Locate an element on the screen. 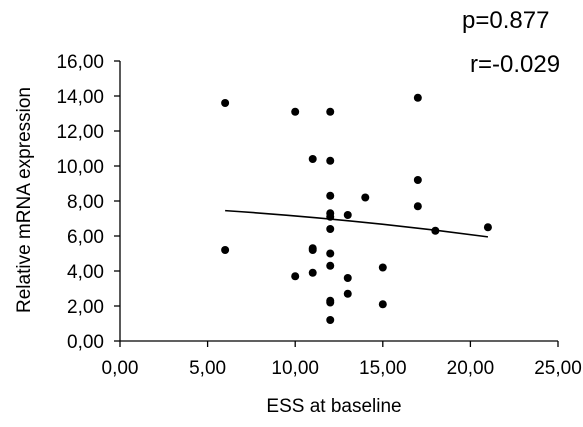  y-tick-label: 14,00 is located at coordinates (80, 97).